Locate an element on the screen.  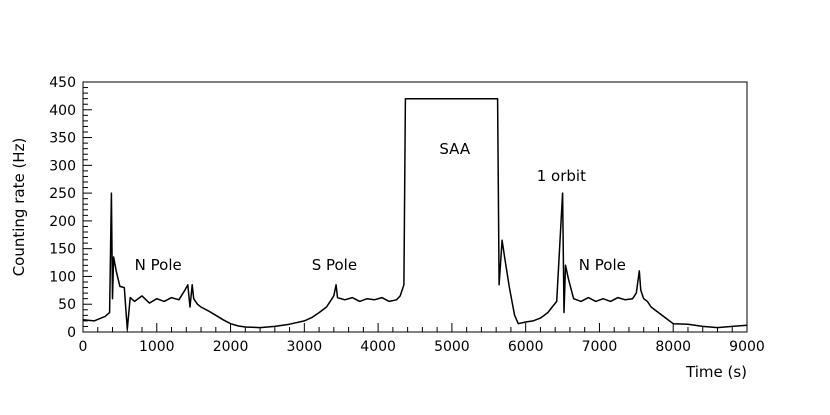
y-tick-label: 350 is located at coordinates (62, 139).